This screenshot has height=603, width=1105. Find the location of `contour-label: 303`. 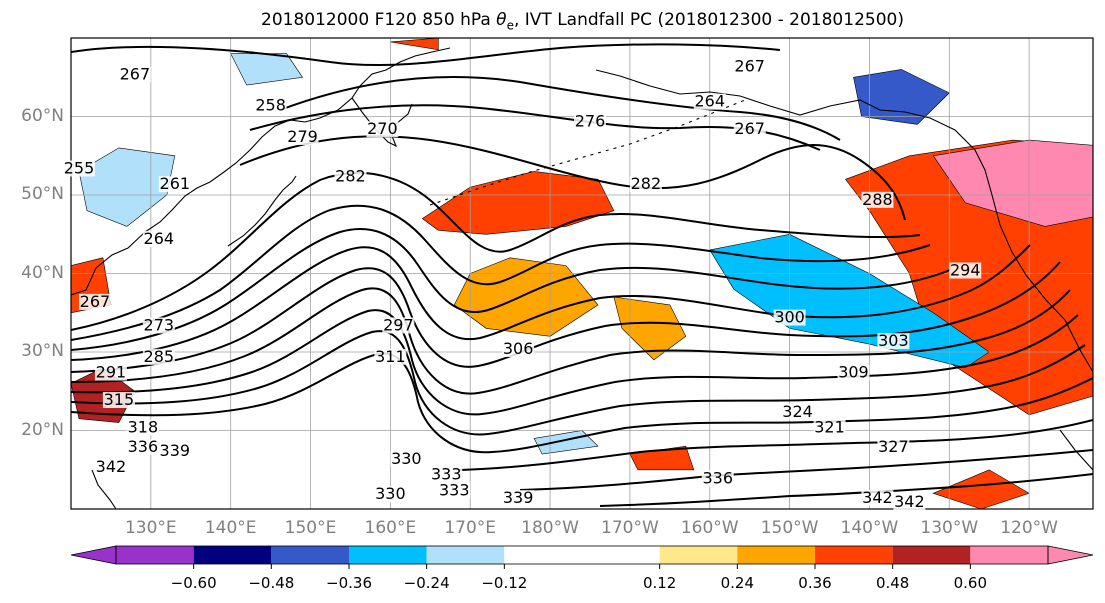

contour-label: 303 is located at coordinates (893, 340).